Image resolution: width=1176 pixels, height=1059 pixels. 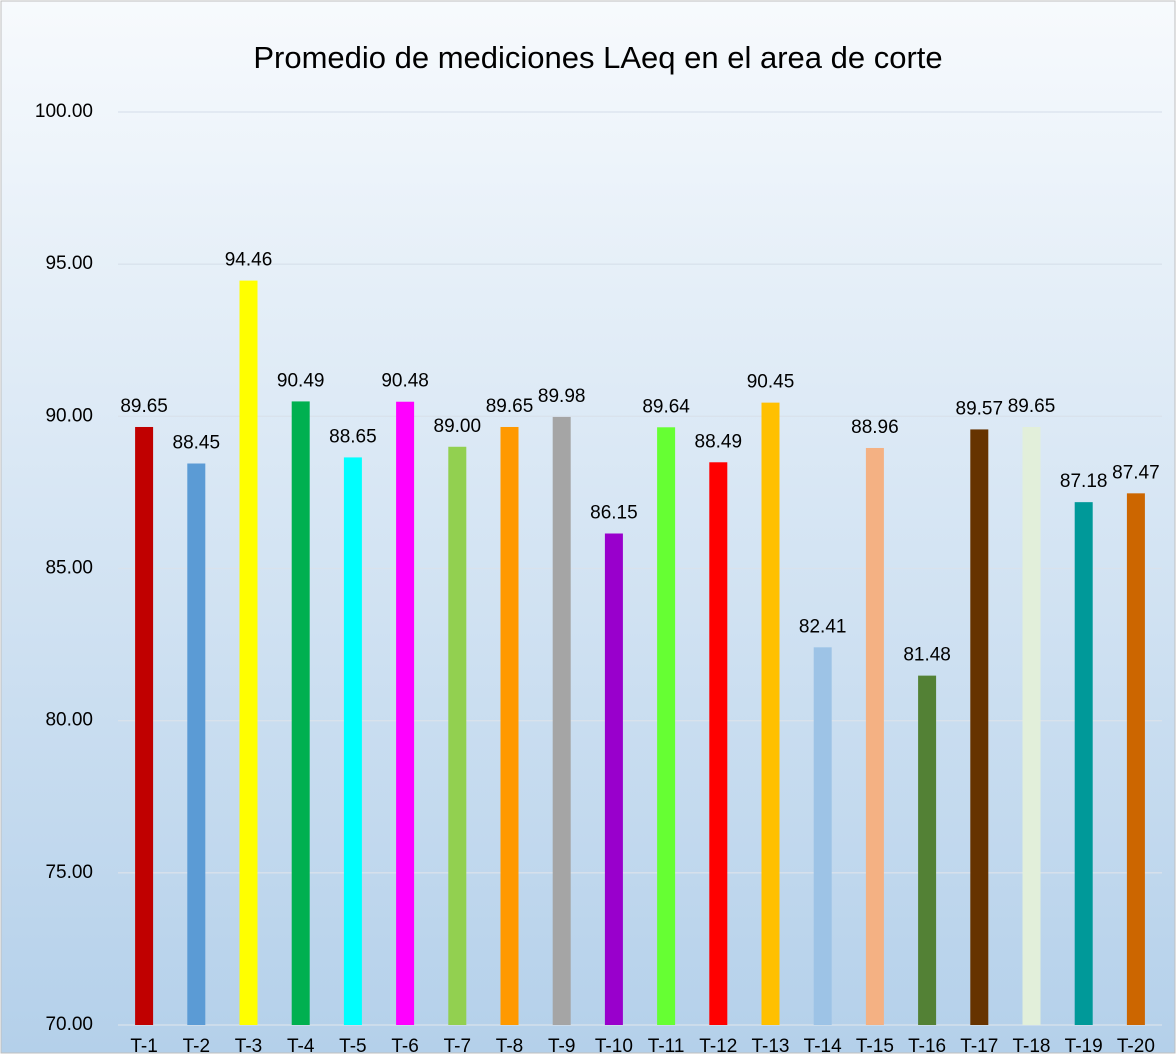 What do you see at coordinates (823, 626) in the screenshot?
I see `data-label: 82.41` at bounding box center [823, 626].